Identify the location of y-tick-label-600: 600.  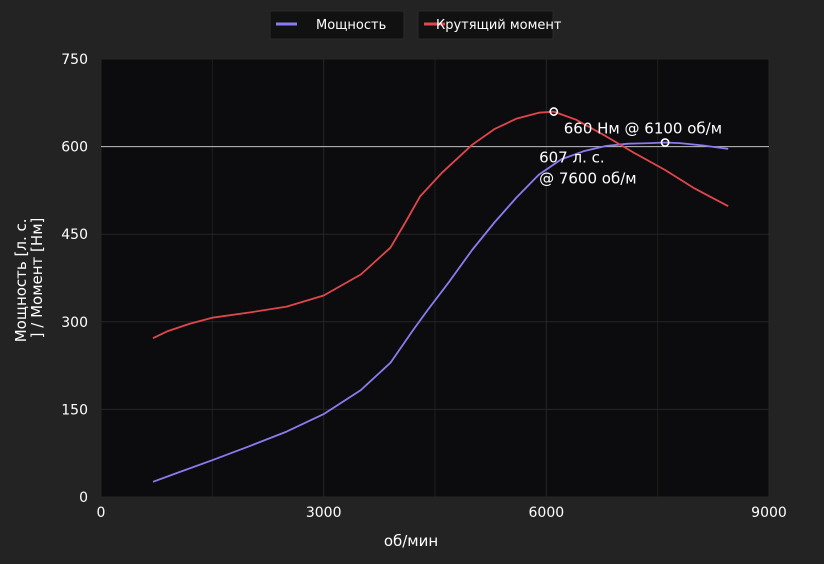
(74, 148).